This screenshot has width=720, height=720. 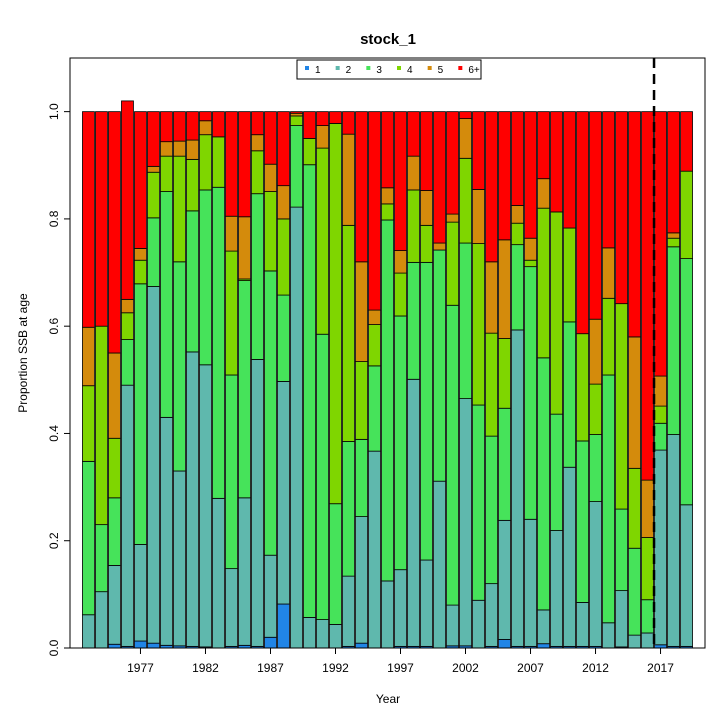 What do you see at coordinates (166, 127) in the screenshot?
I see `bar-segment-1979-age-6+` at bounding box center [166, 127].